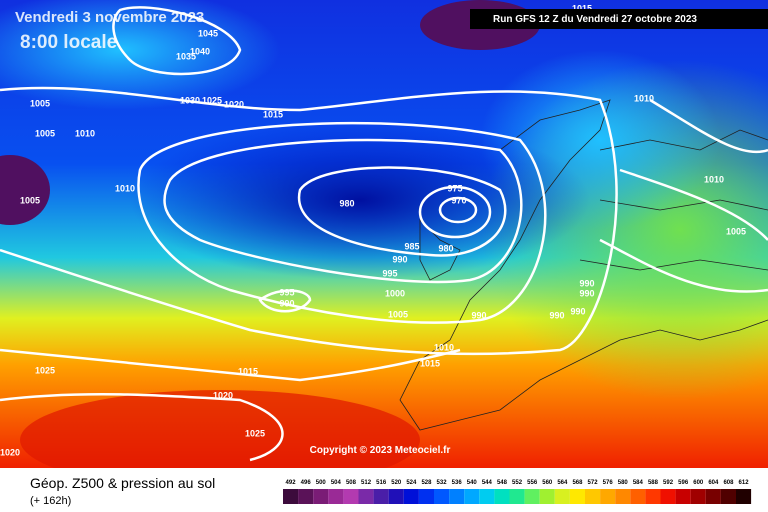 This screenshot has height=512, width=768. Describe the element at coordinates (381, 483) in the screenshot. I see `scale-label: 516` at that location.